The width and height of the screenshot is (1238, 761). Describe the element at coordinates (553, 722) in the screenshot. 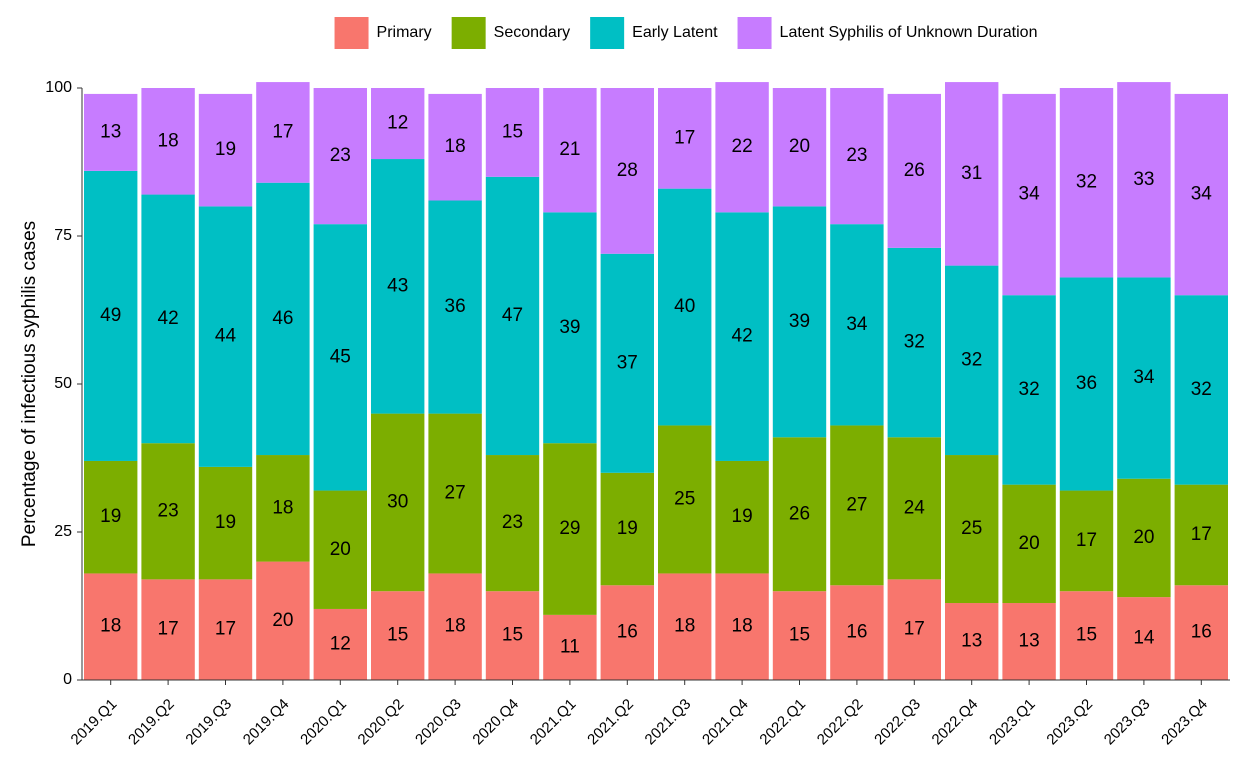

I see `x-tick-label: 2021.Q1` at that location.